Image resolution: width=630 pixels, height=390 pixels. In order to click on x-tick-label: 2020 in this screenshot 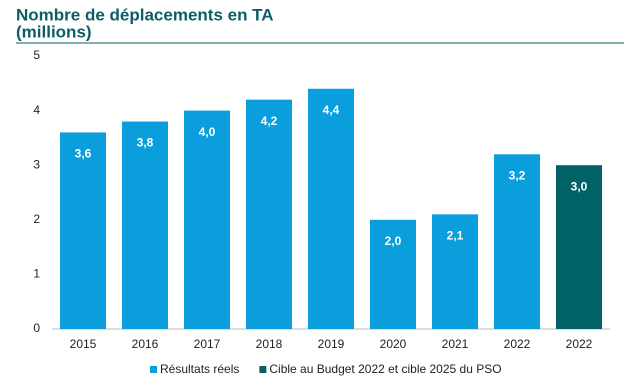, I will do `click(393, 344)`.